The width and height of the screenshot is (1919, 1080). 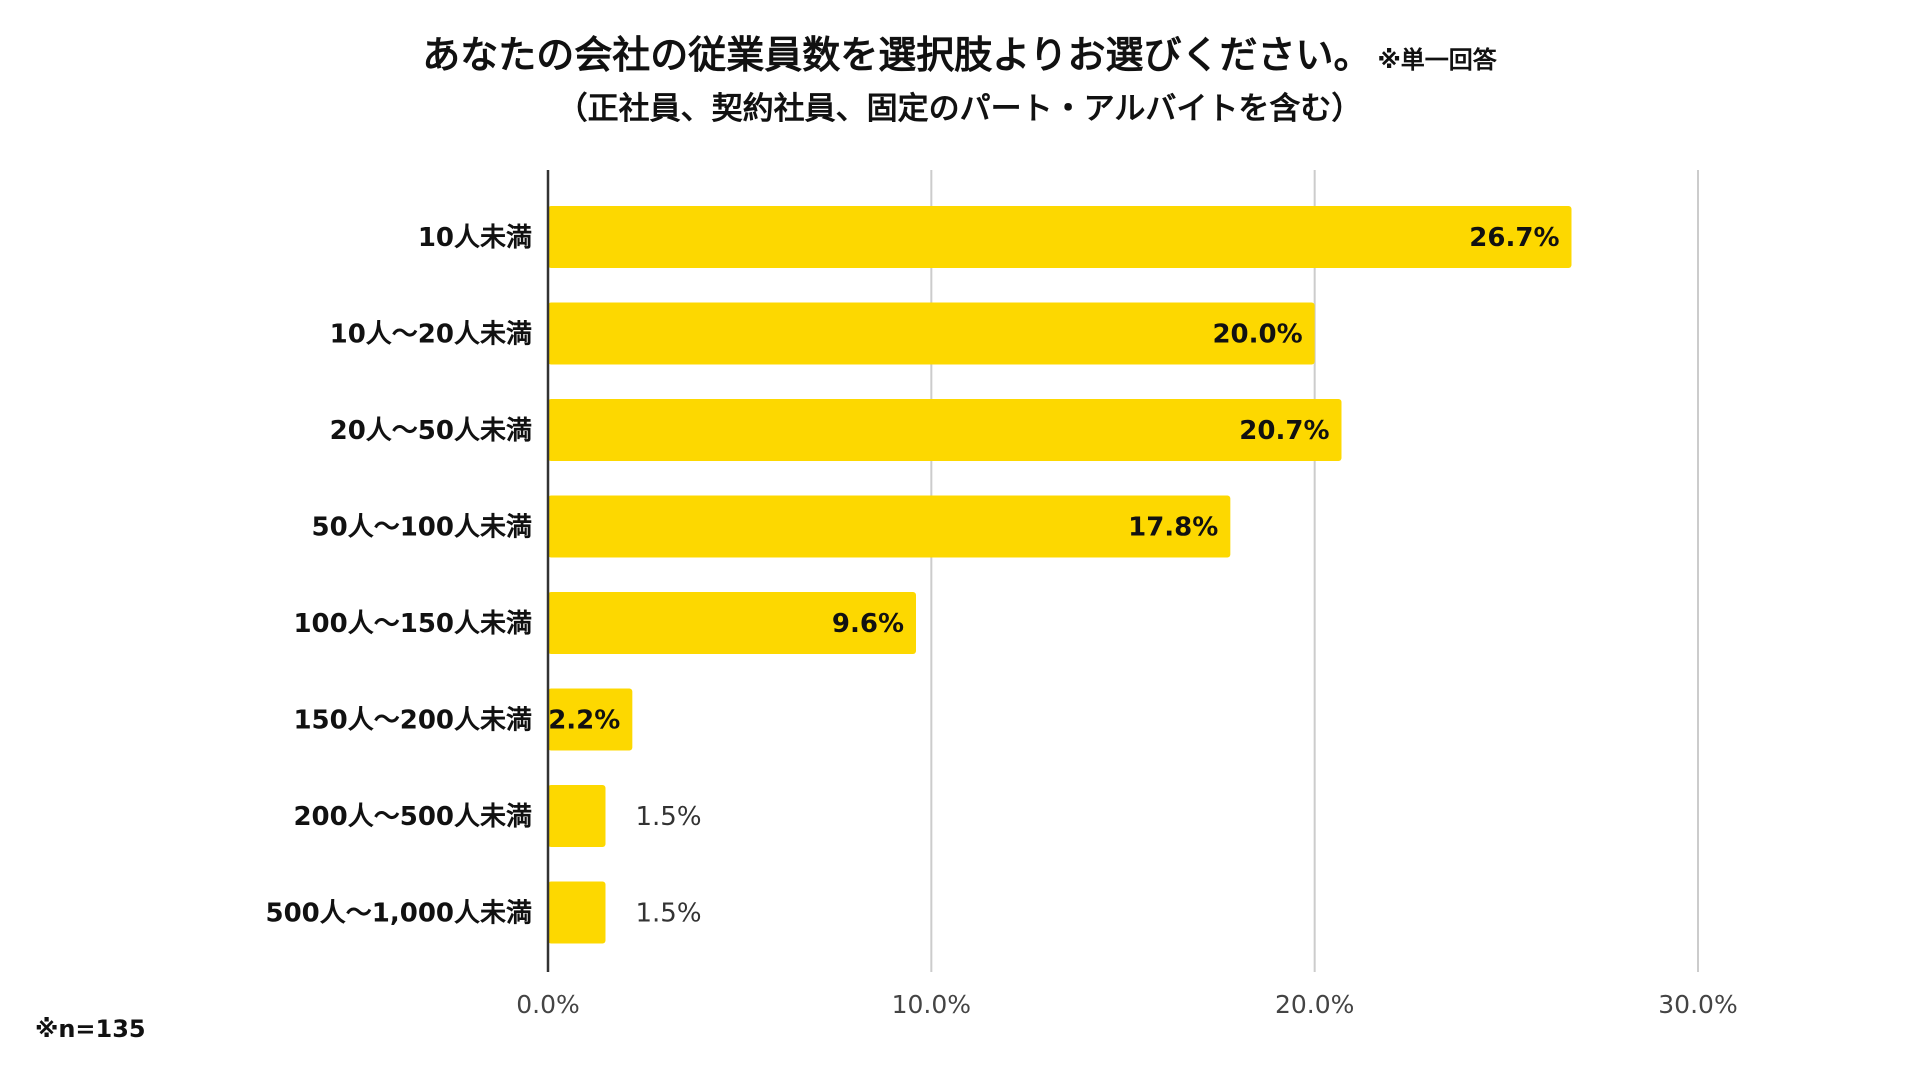 What do you see at coordinates (1697, 1004) in the screenshot?
I see `x-tick-label: 30.0%` at bounding box center [1697, 1004].